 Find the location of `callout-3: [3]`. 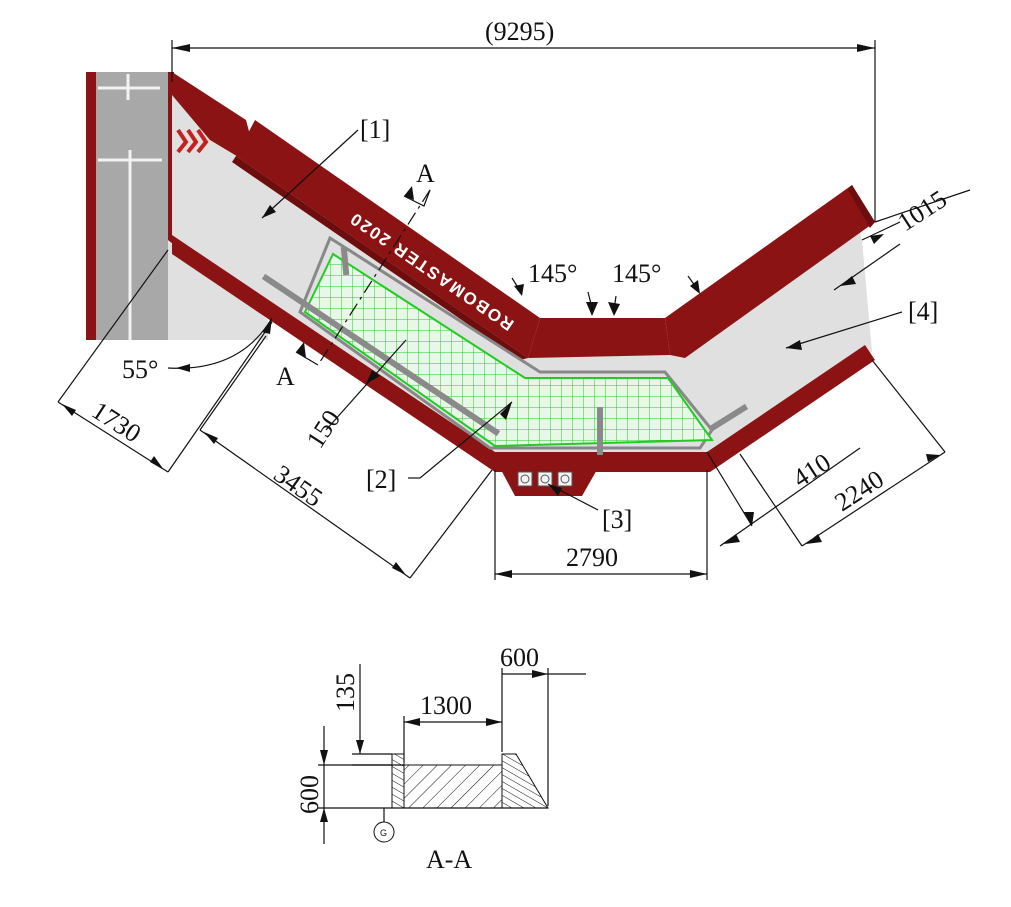

callout-3: [3] is located at coordinates (617, 519).